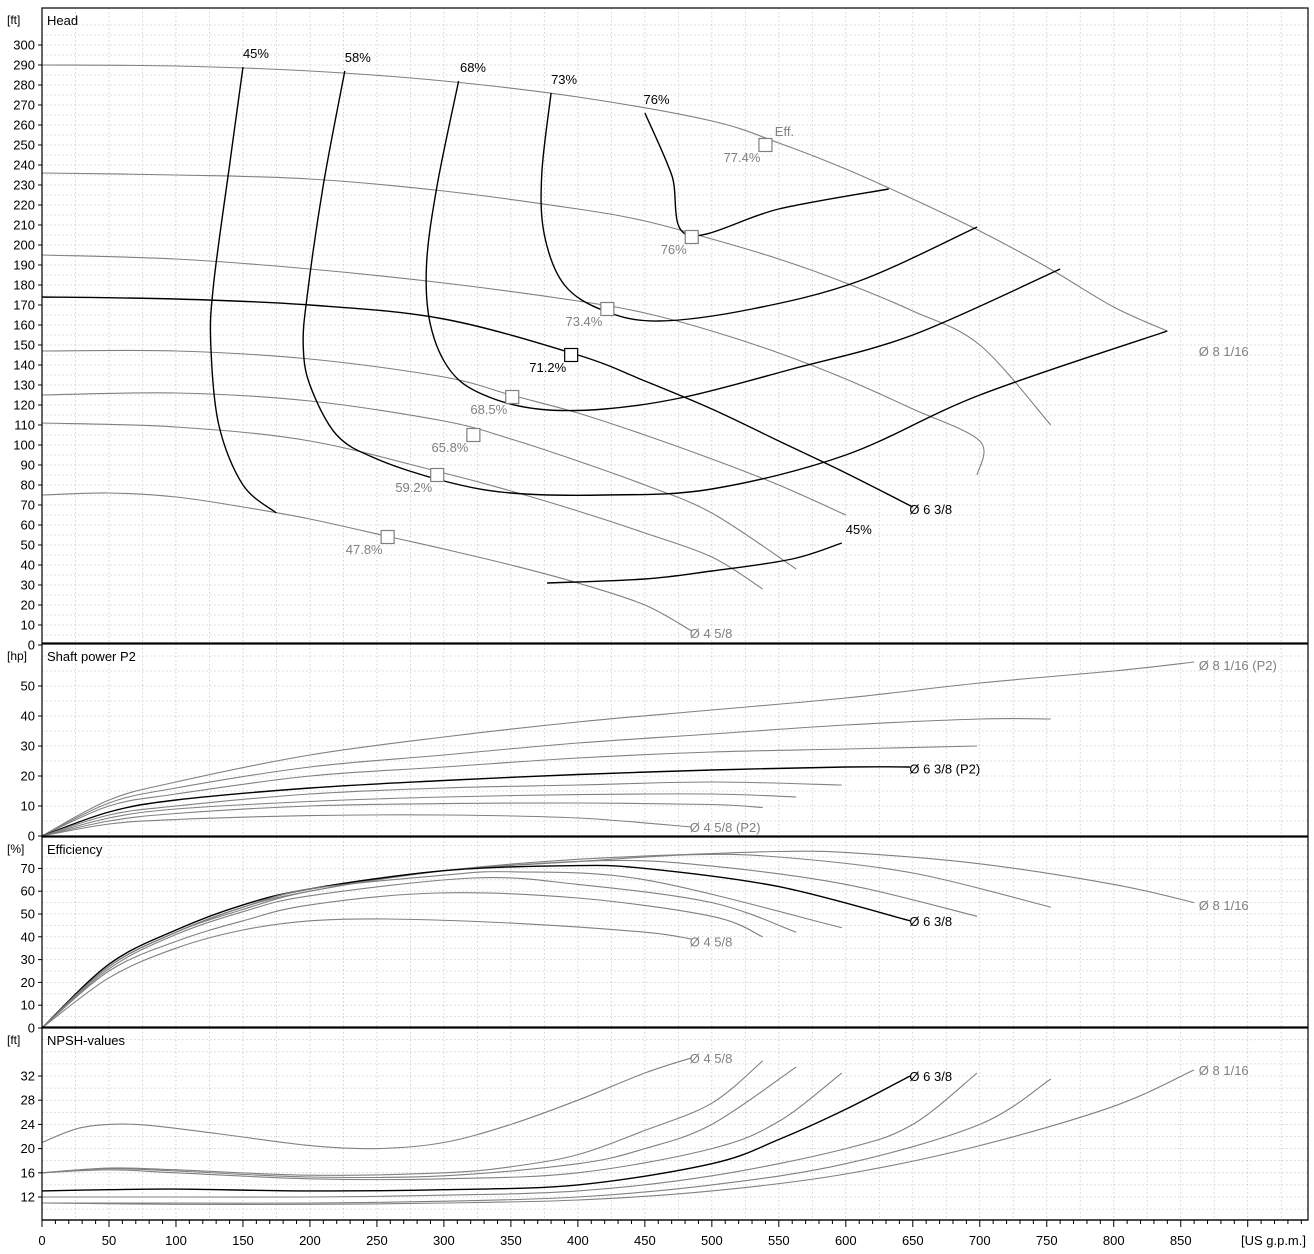  What do you see at coordinates (24, 445) in the screenshot?
I see `head-ytick-100: 100` at bounding box center [24, 445].